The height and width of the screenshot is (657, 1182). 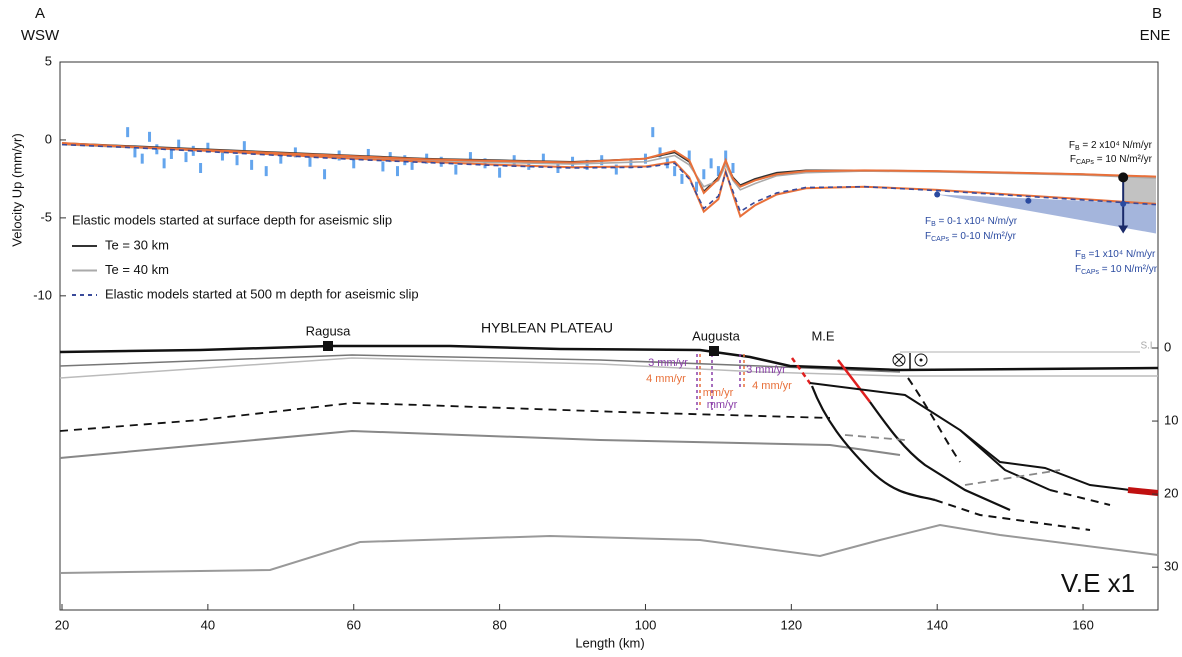 I want to click on rate-label: 3 mm/yr, so click(x=766, y=370).